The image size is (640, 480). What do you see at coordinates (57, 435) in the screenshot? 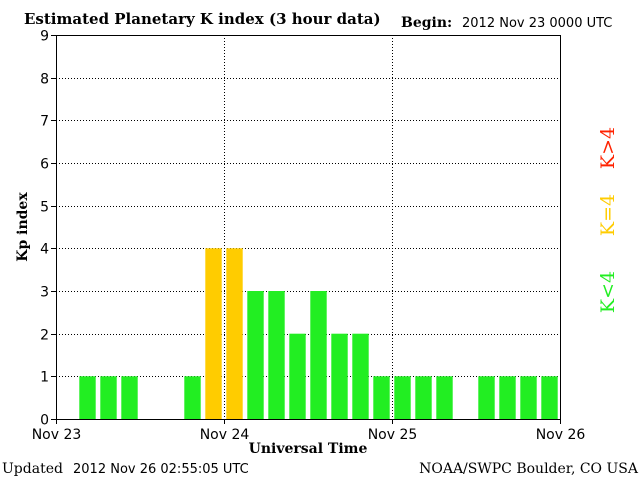
I see `x-tick-label: Nov 23` at bounding box center [57, 435].